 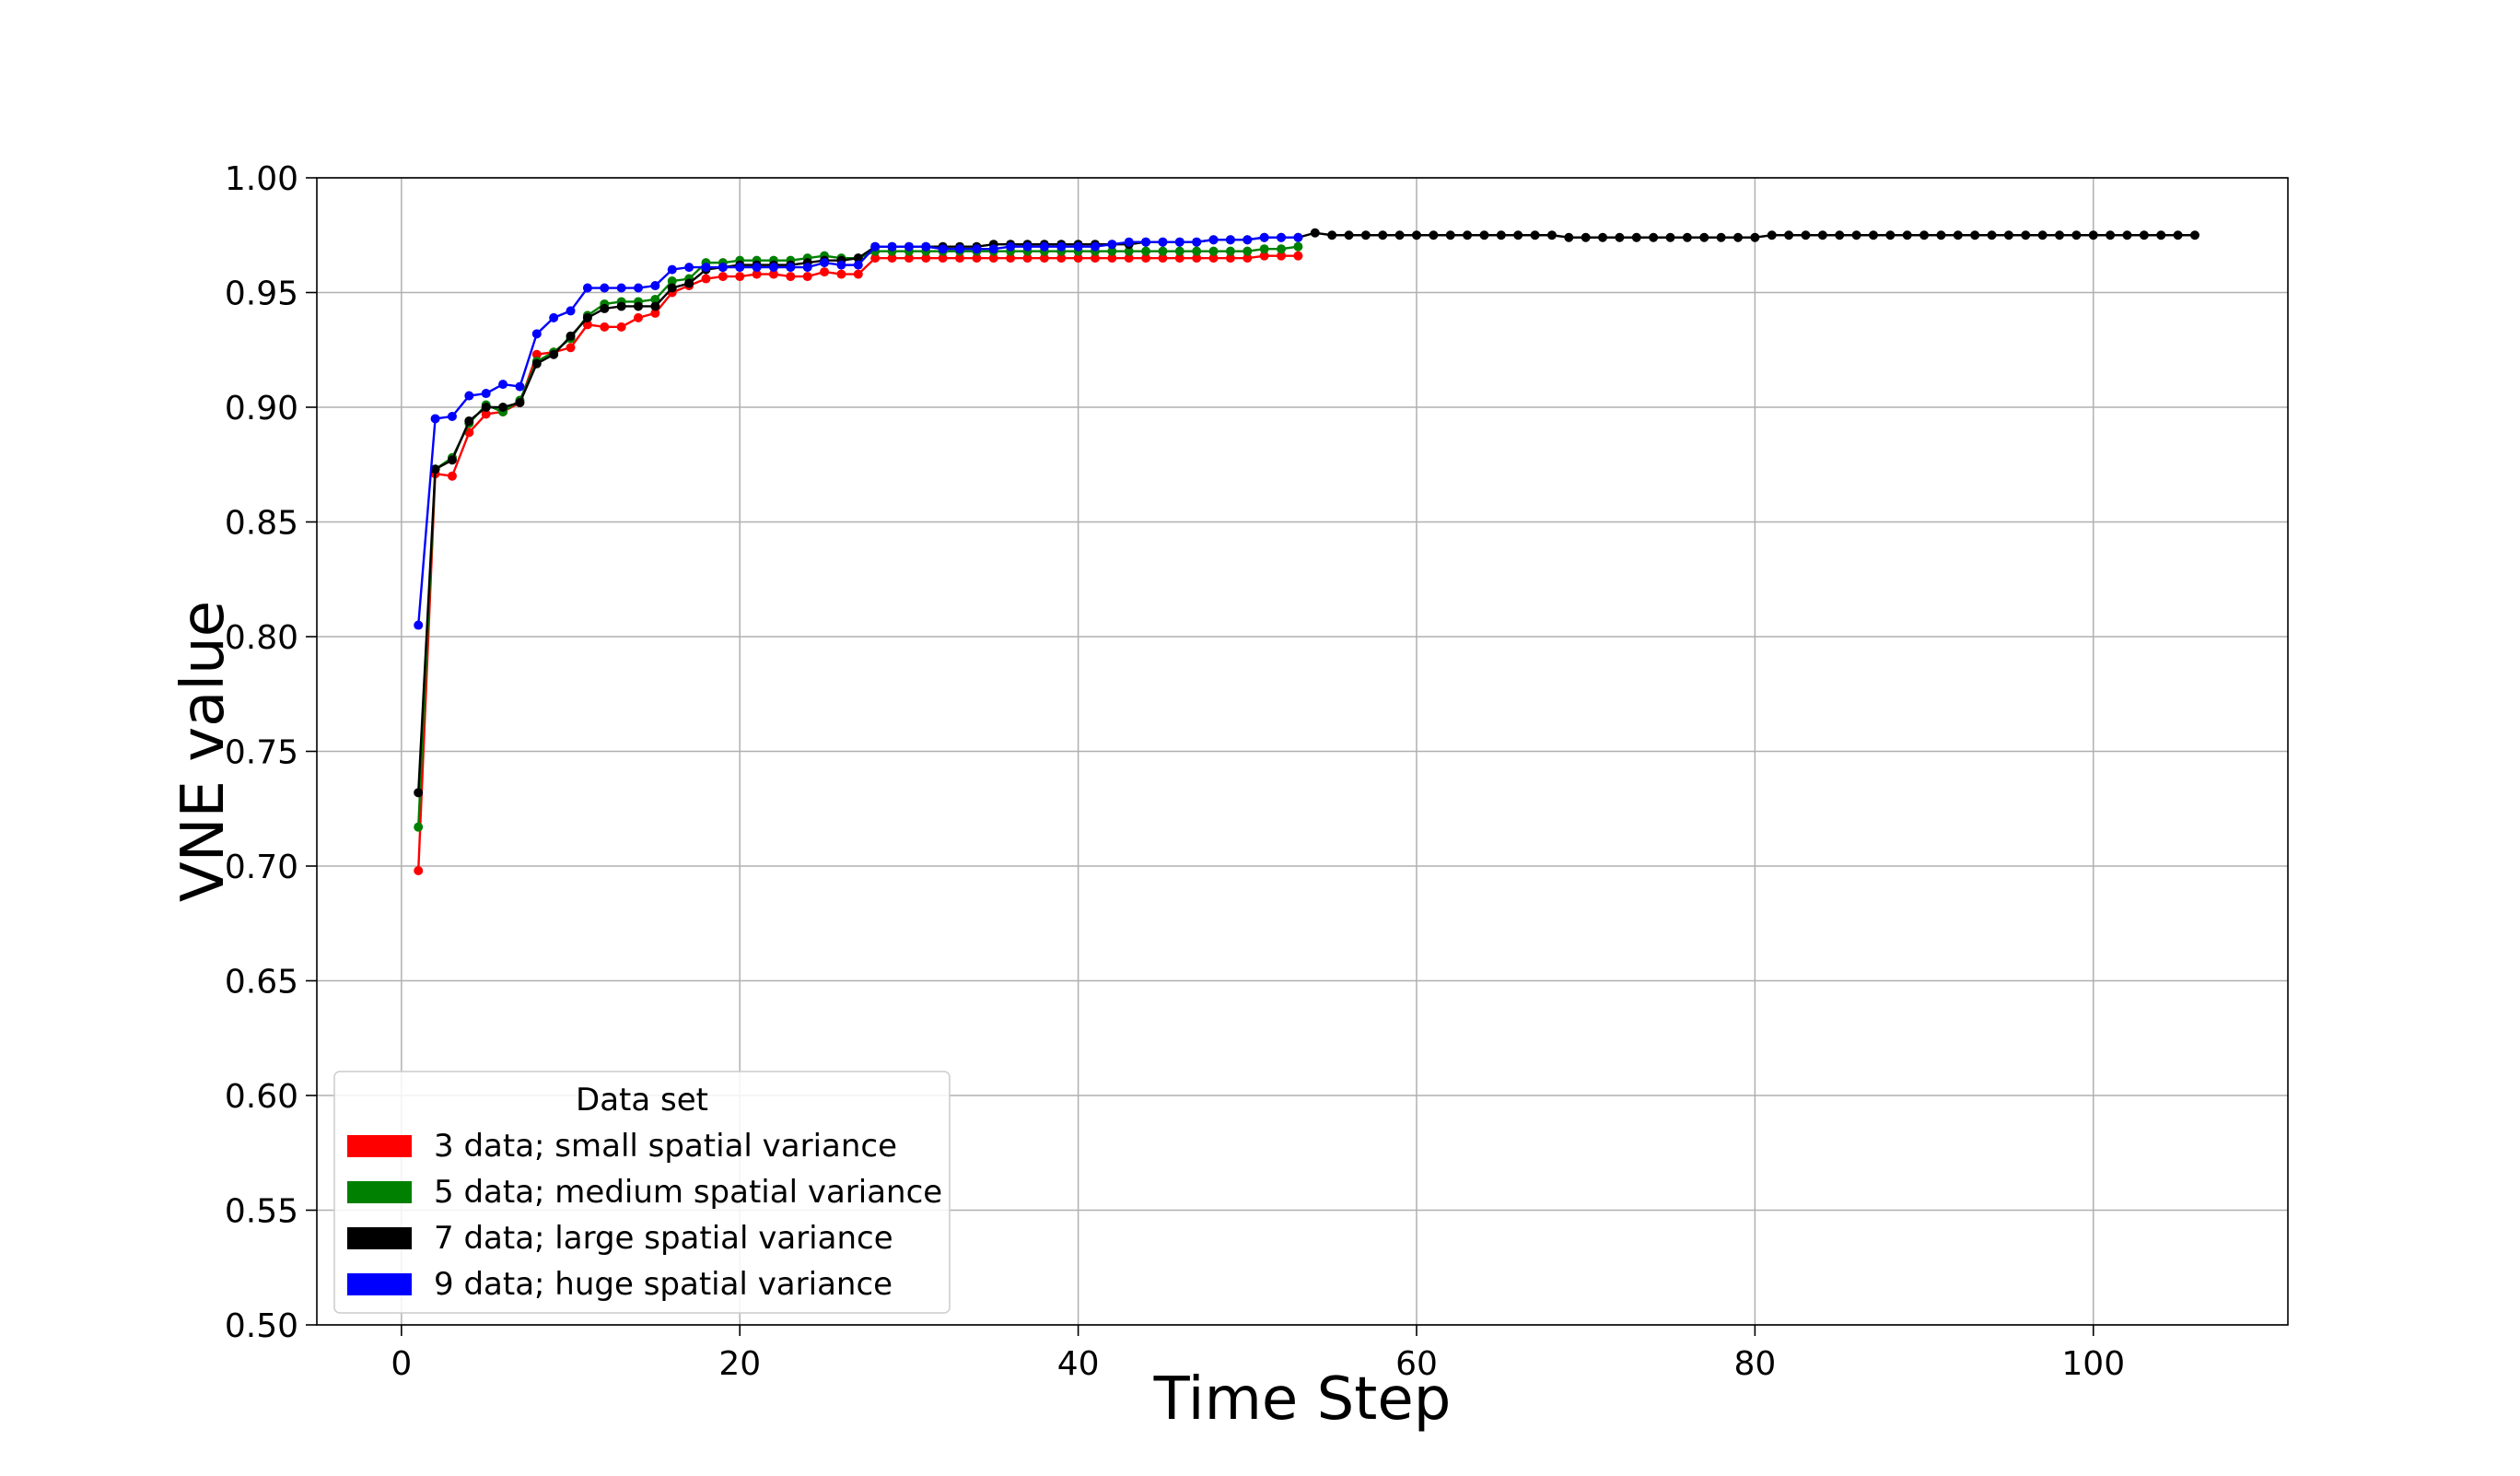 What do you see at coordinates (401, 1364) in the screenshot?
I see `x-tick-label: 0` at bounding box center [401, 1364].